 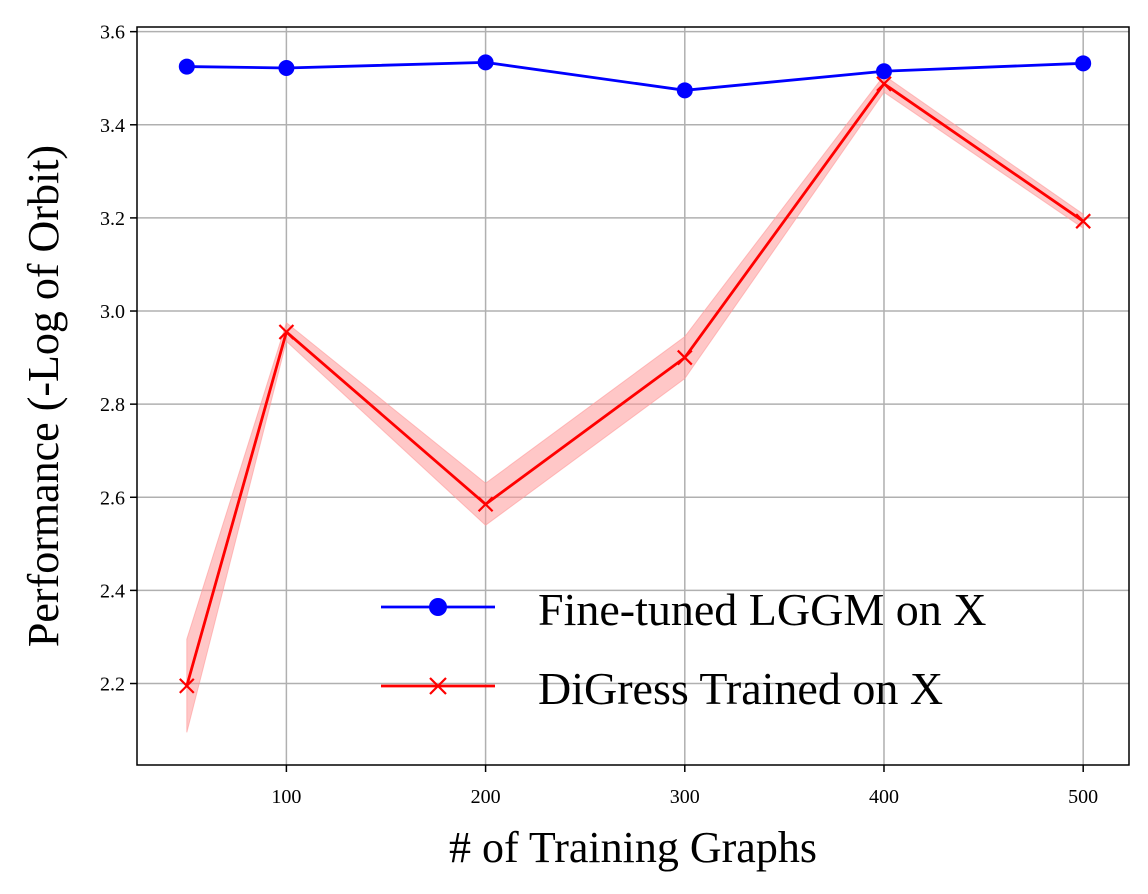 What do you see at coordinates (112, 405) in the screenshot?
I see `y-tick-label: 2.8` at bounding box center [112, 405].